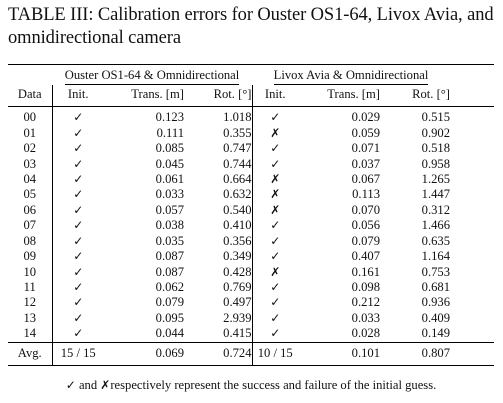 The image size is (503, 403). Describe the element at coordinates (435, 132) in the screenshot. I see `cell-livox-rot: 0.902` at that location.